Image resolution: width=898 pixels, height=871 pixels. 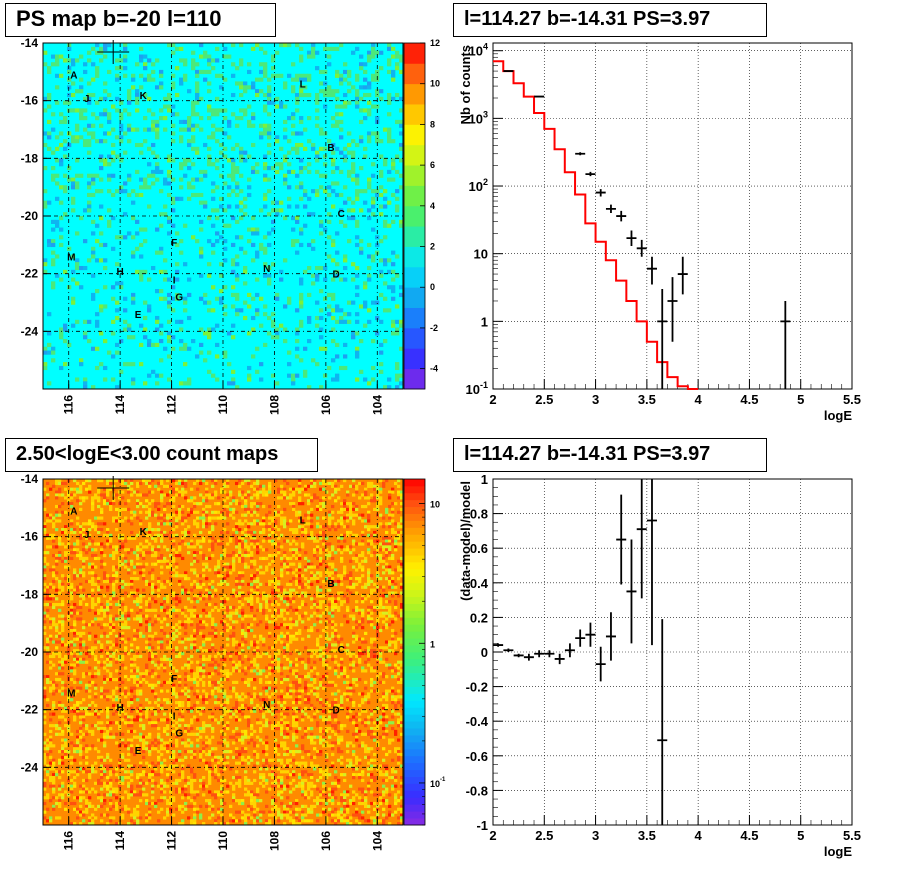 What do you see at coordinates (838, 415) in the screenshot?
I see `spectrum-x-axis-label: logE` at bounding box center [838, 415].